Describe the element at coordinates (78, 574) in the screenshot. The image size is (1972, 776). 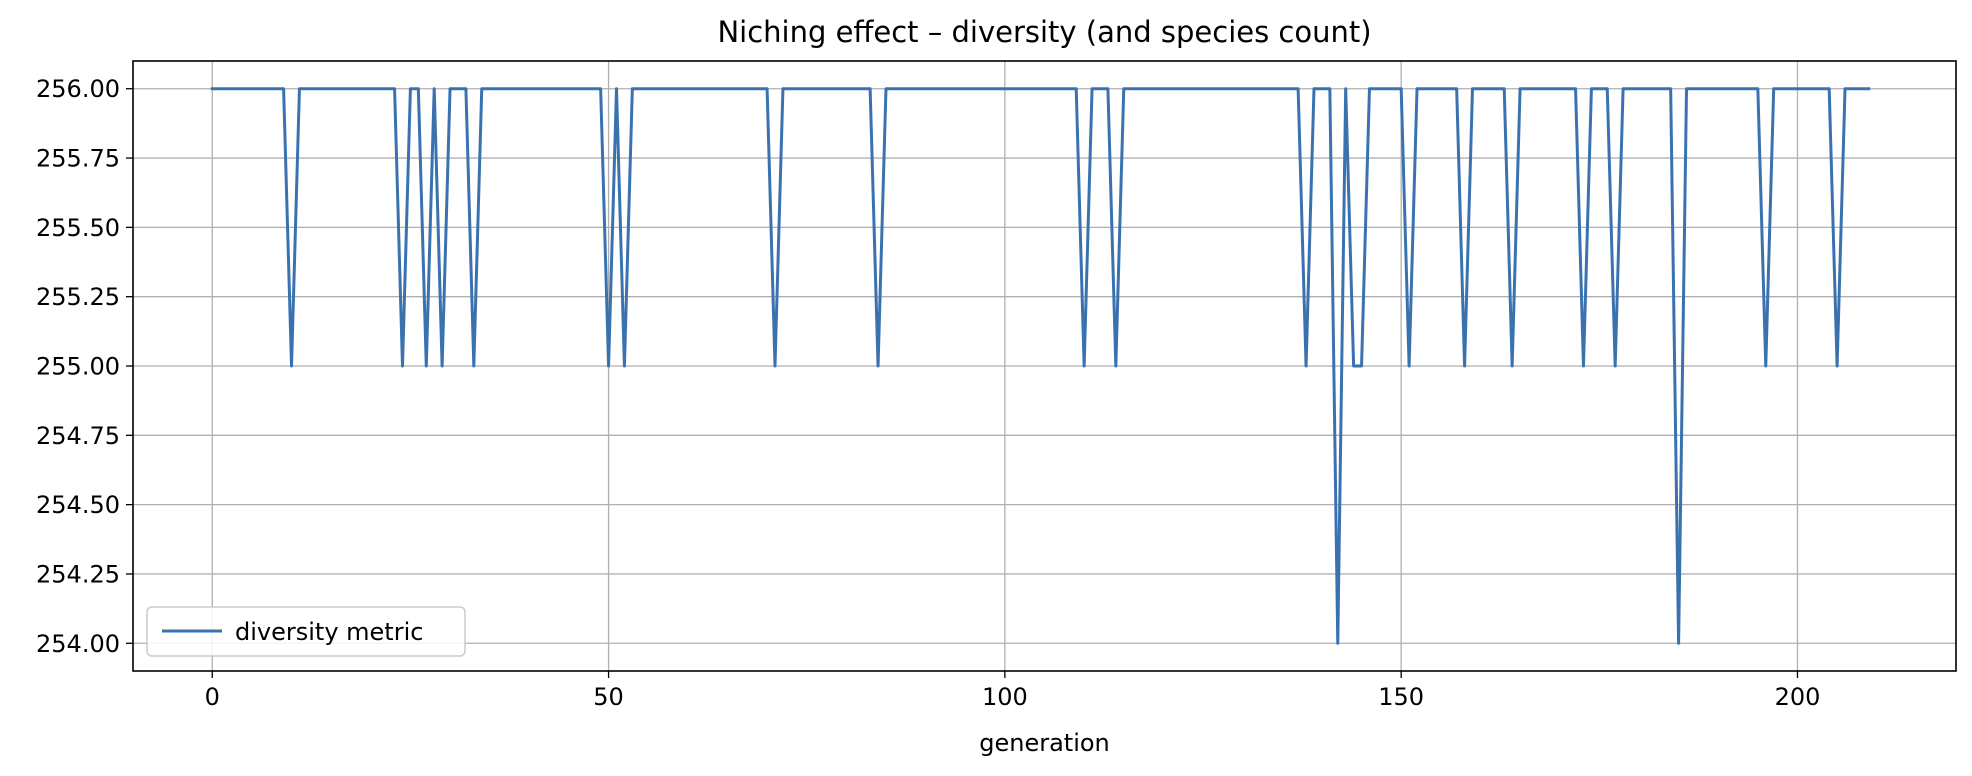
I see `y-tick-label: 254.25` at that location.